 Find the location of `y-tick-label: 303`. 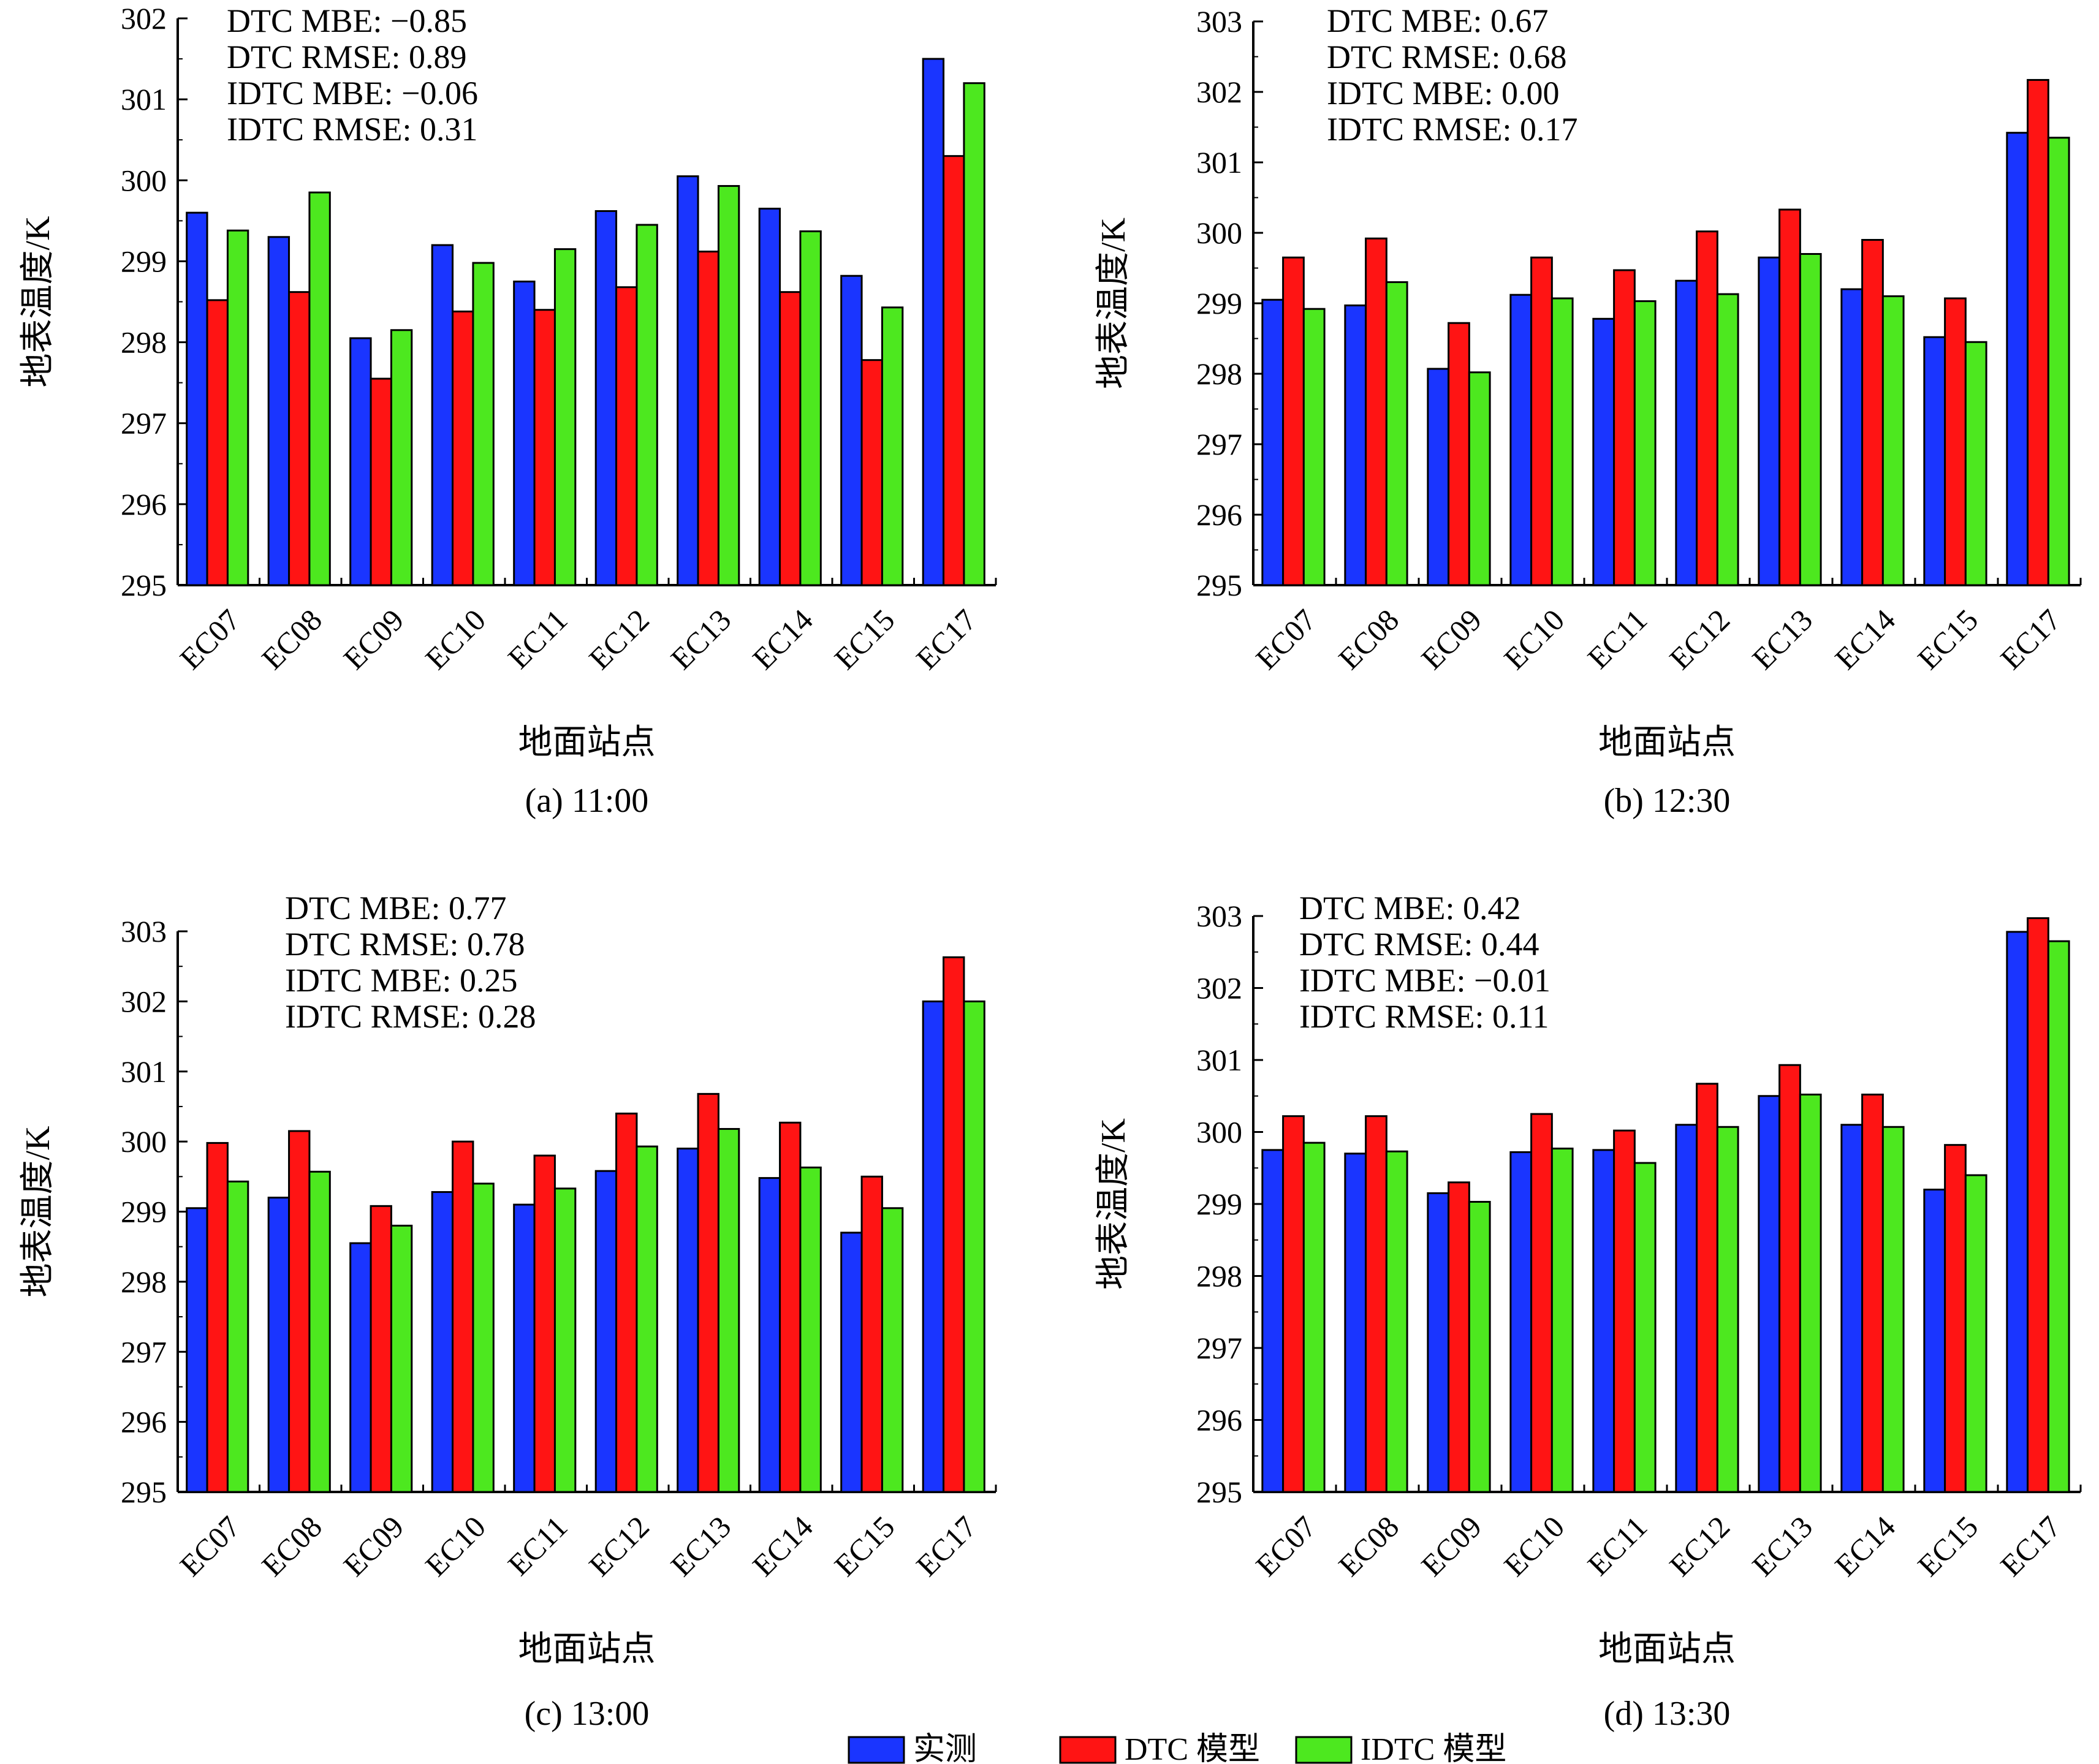

y-tick-label: 303 is located at coordinates (144, 931).